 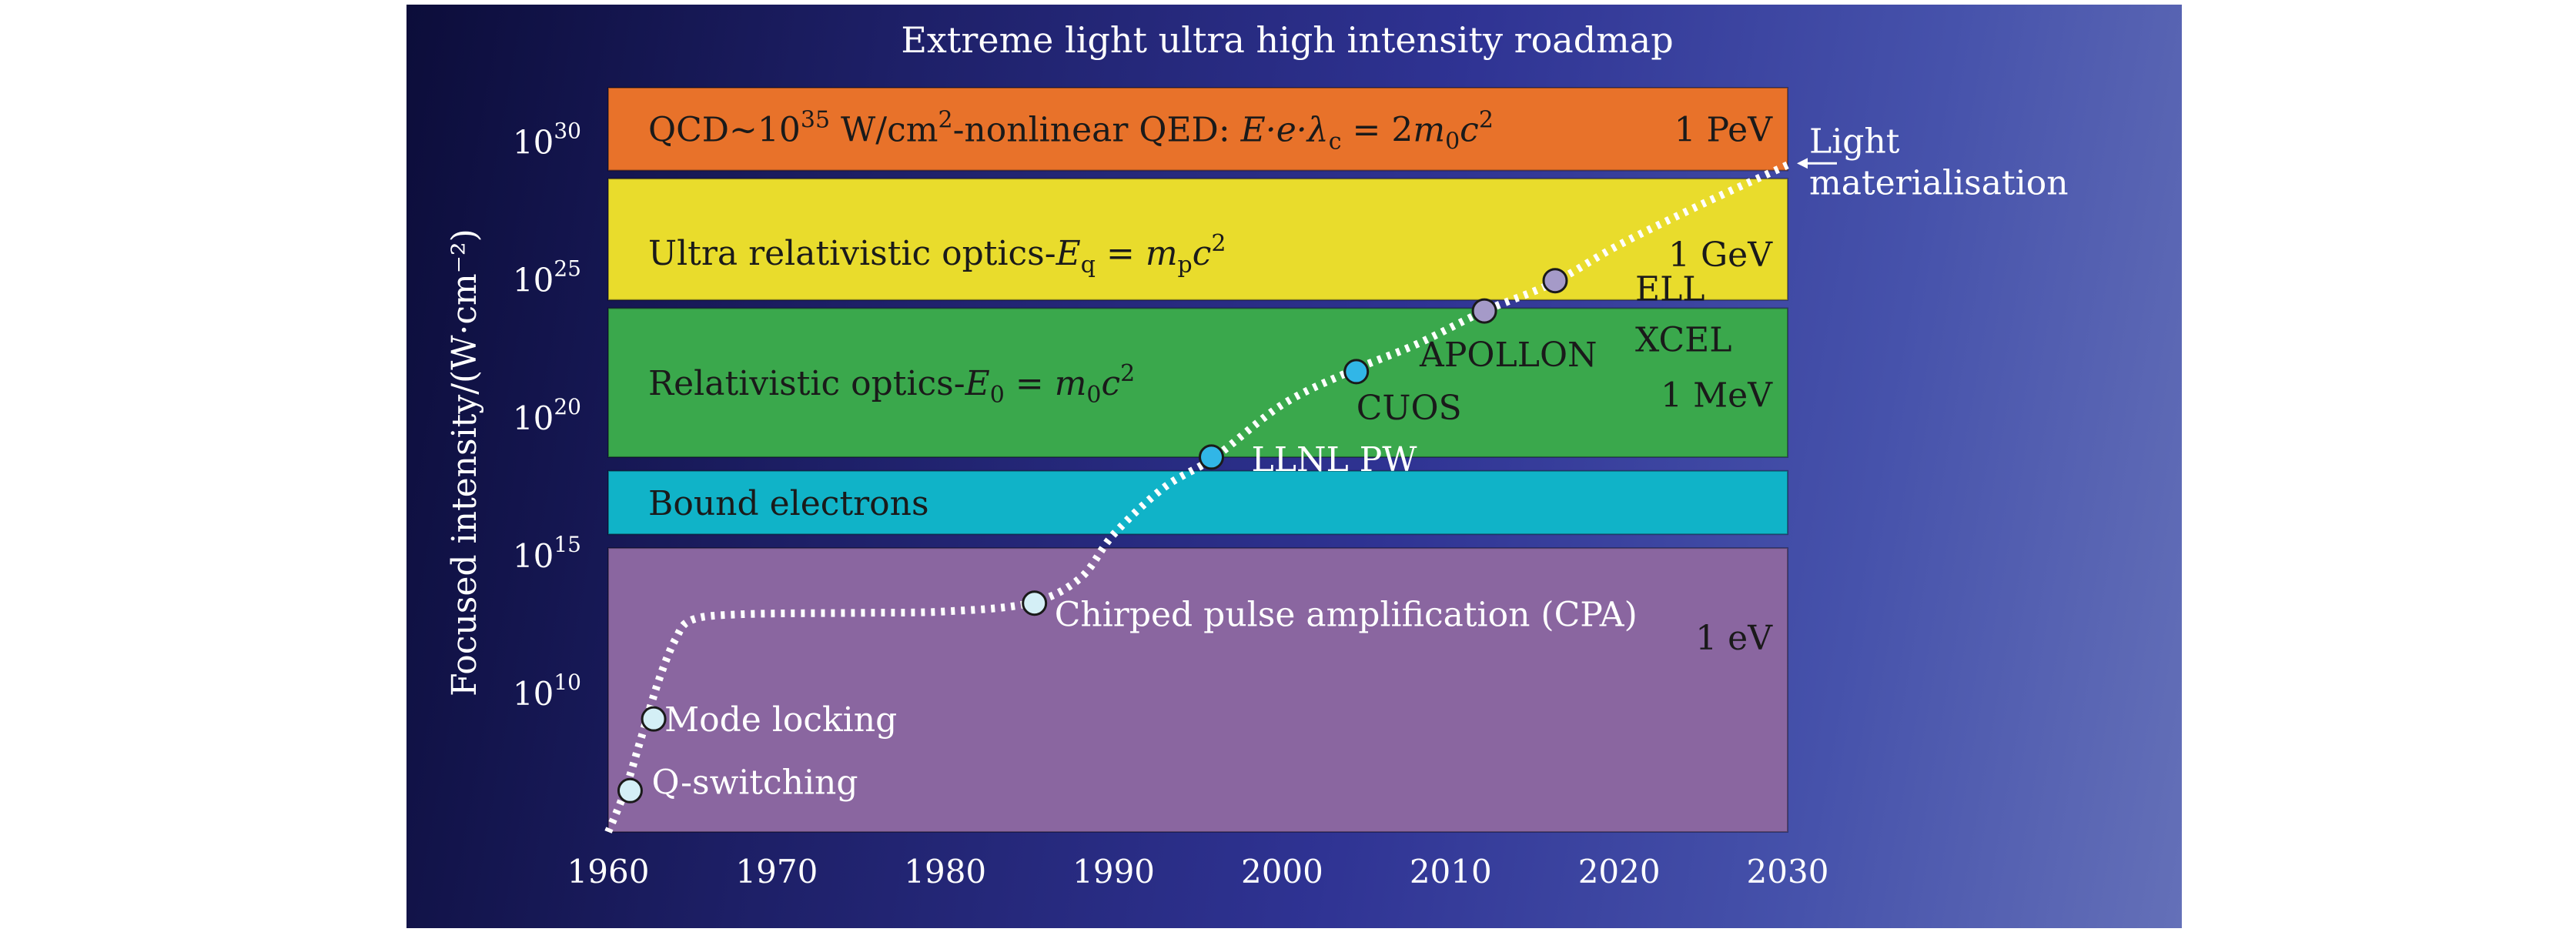 I want to click on point-cuos, so click(x=1356, y=372).